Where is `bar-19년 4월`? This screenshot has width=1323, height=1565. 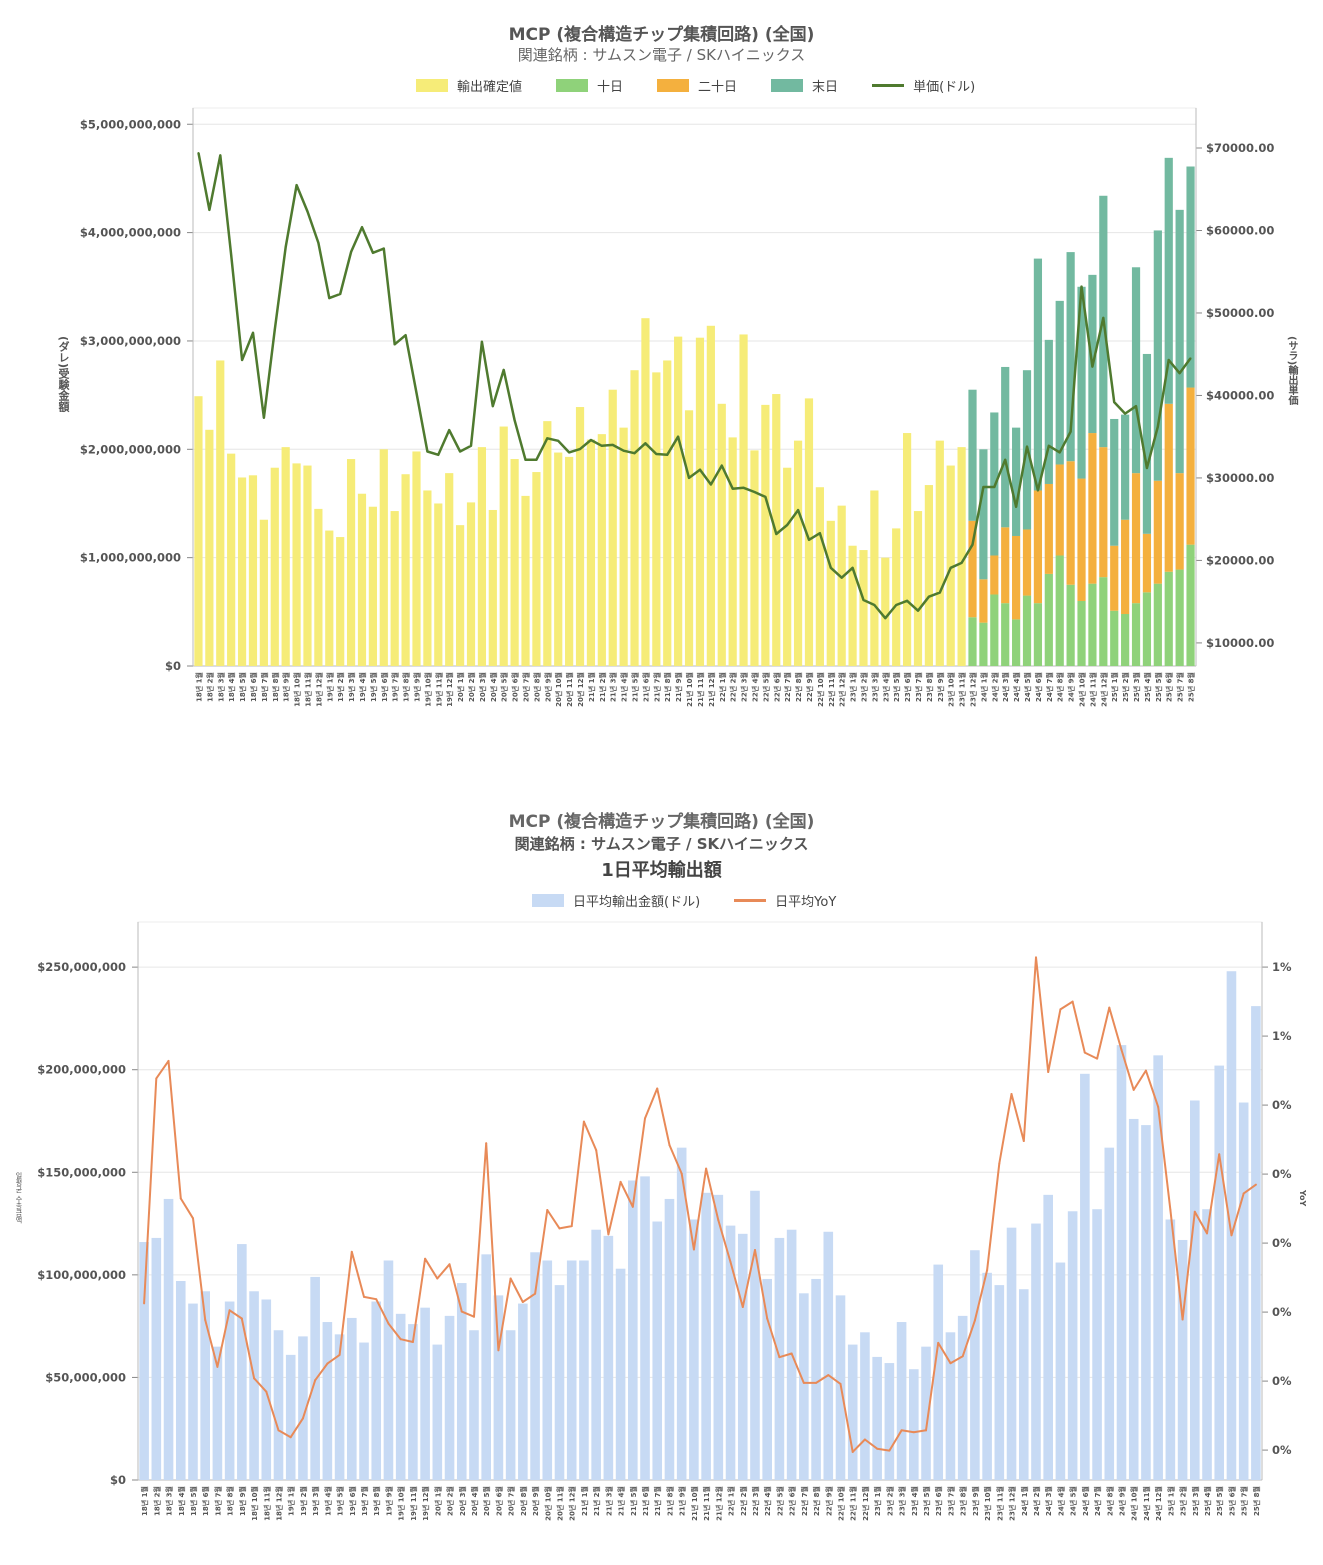 bar-19년 4월 is located at coordinates (362, 579).